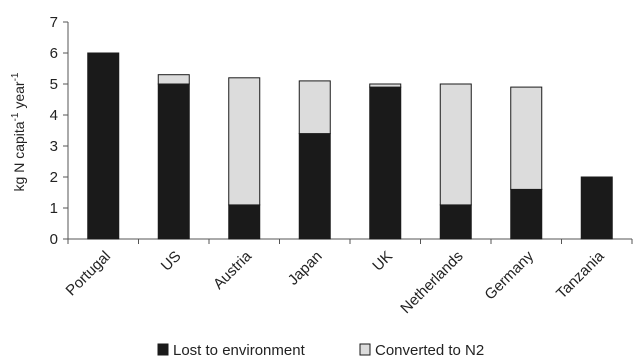 The image size is (640, 363). I want to click on x-tick-label-japan: Japan, so click(305, 268).